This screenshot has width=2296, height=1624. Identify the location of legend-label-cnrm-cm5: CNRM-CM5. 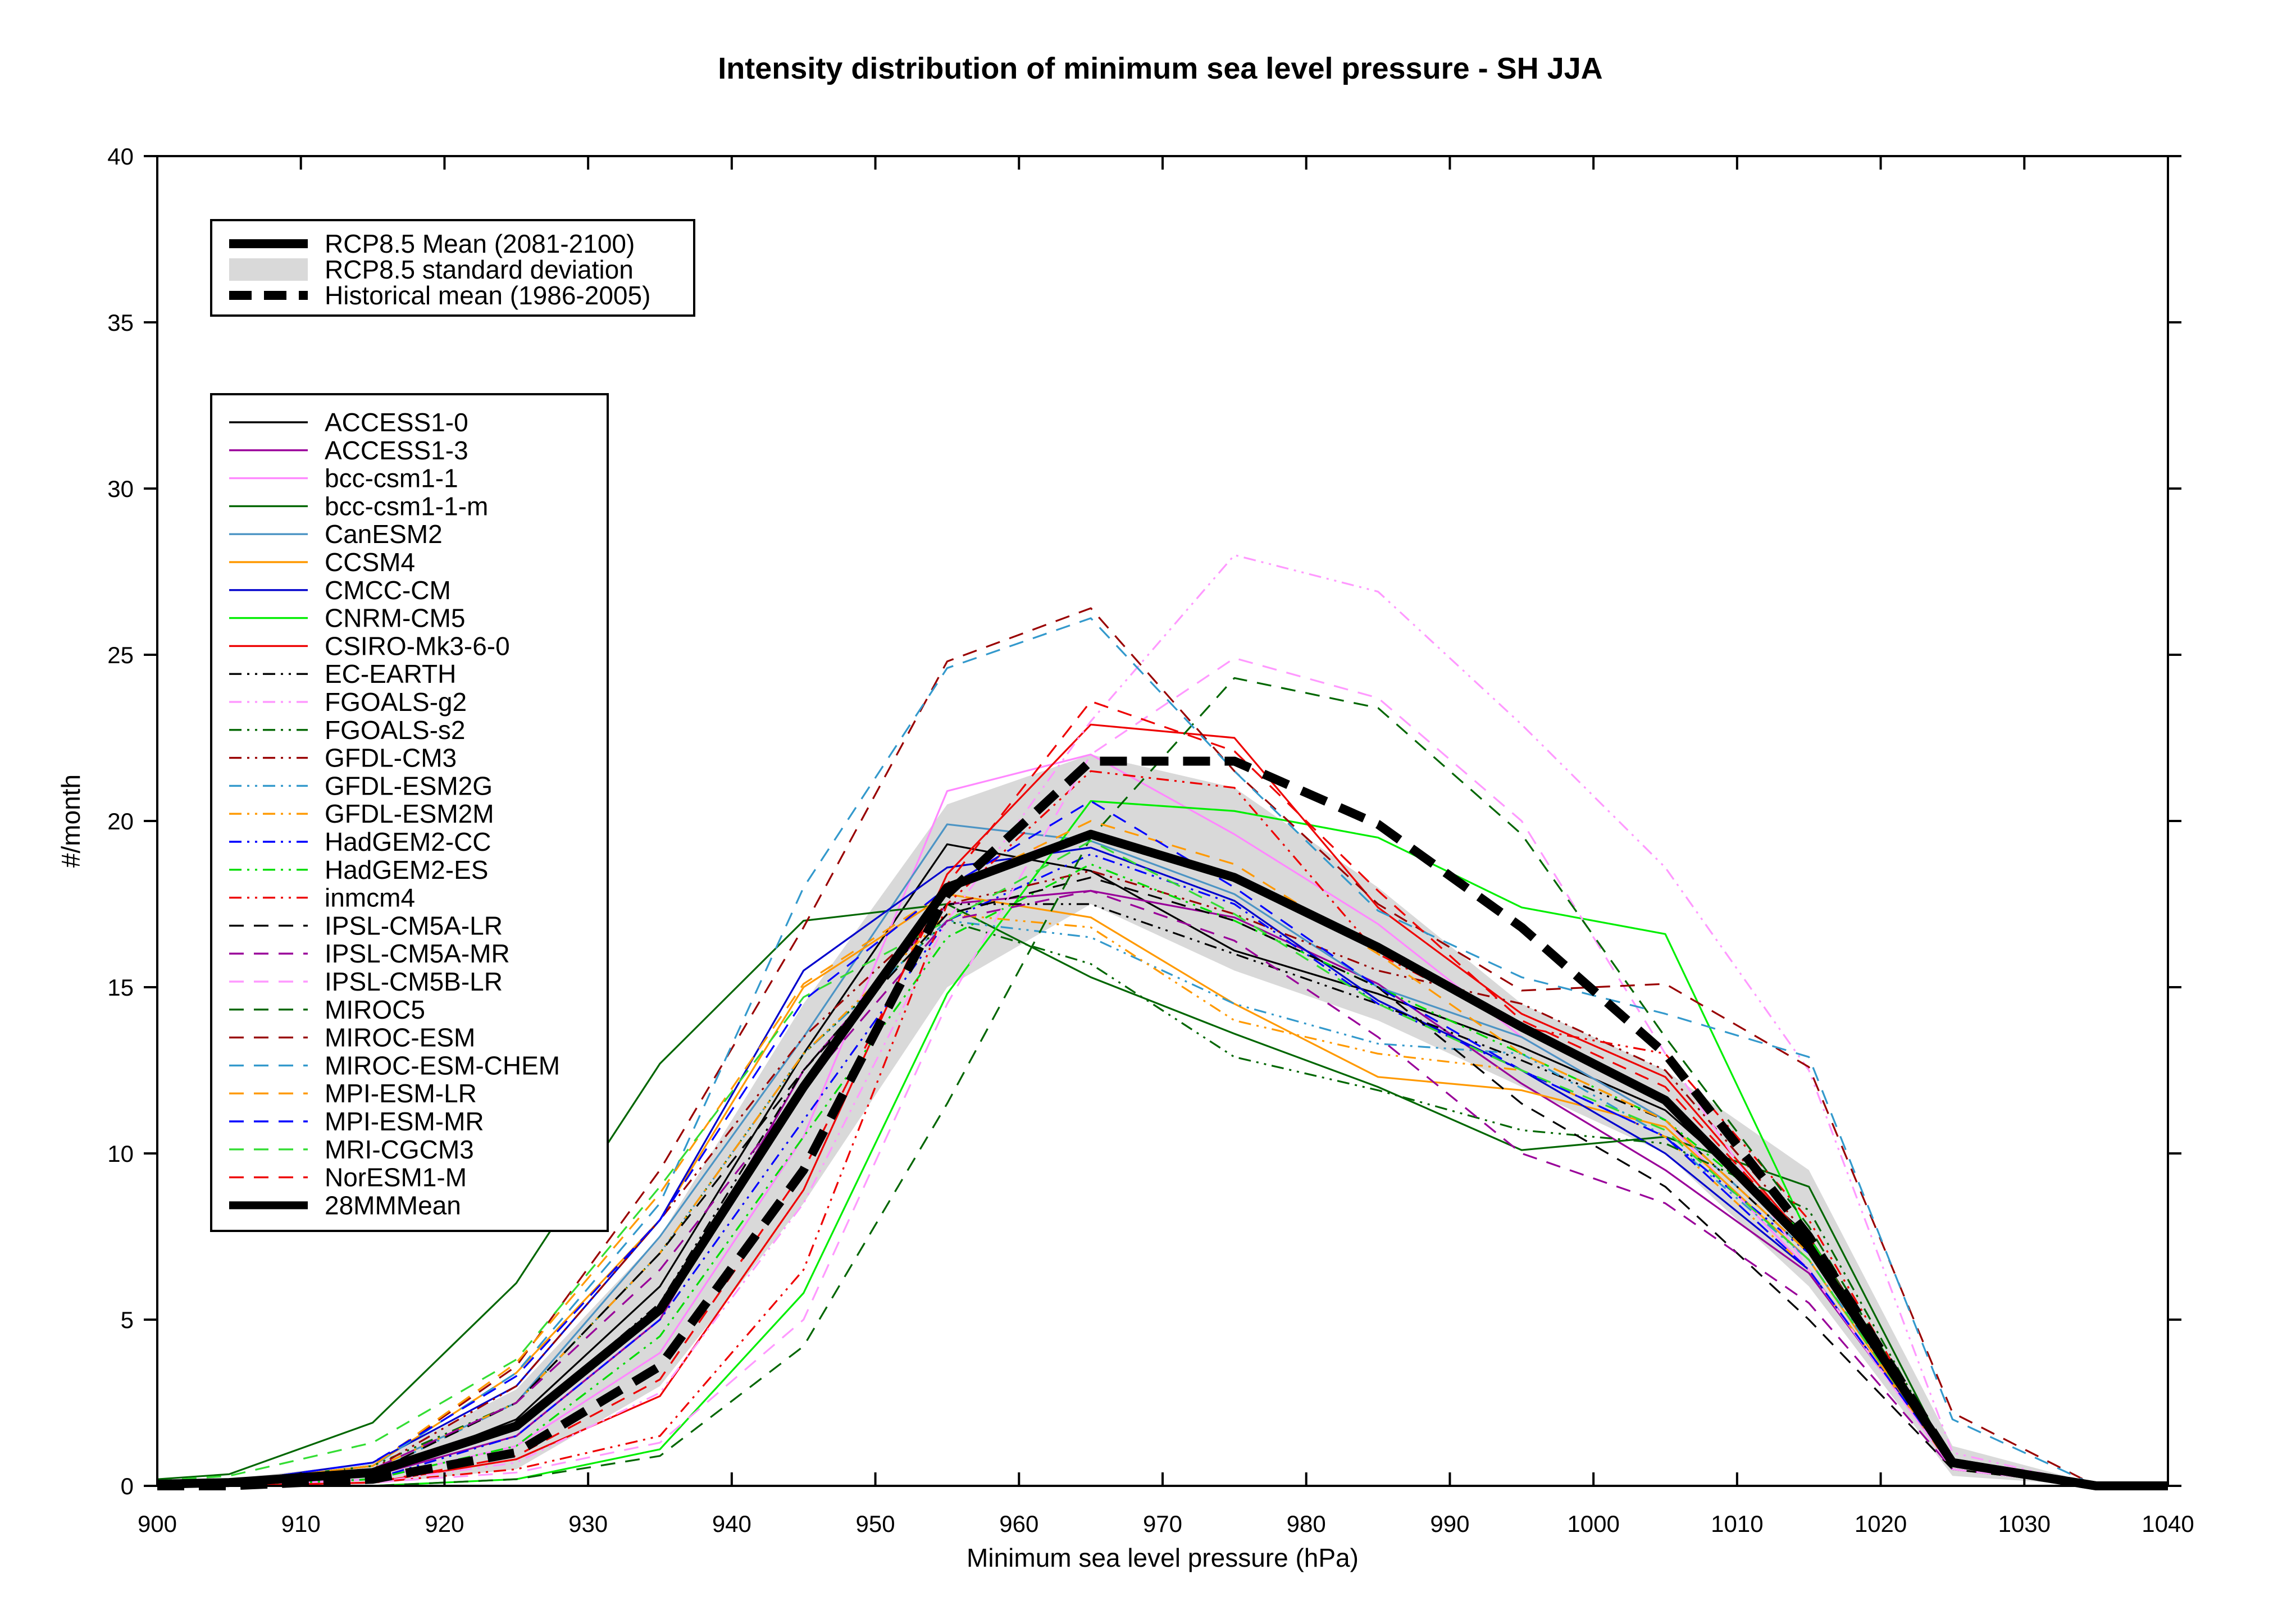
(395, 619).